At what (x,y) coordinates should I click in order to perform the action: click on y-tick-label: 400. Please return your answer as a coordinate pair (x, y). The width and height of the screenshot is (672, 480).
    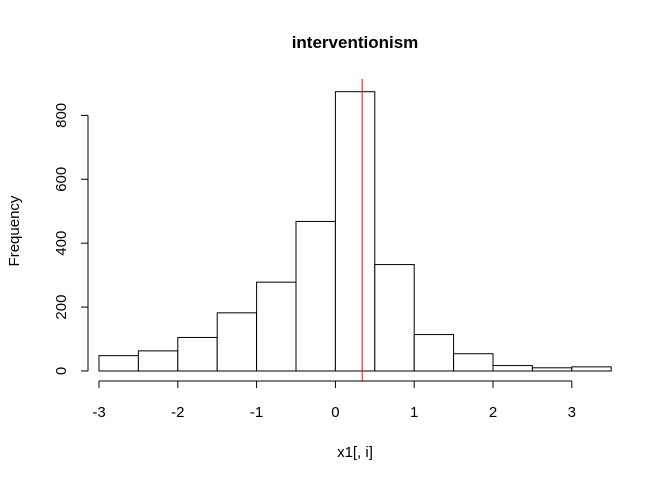
    Looking at the image, I should click on (61, 243).